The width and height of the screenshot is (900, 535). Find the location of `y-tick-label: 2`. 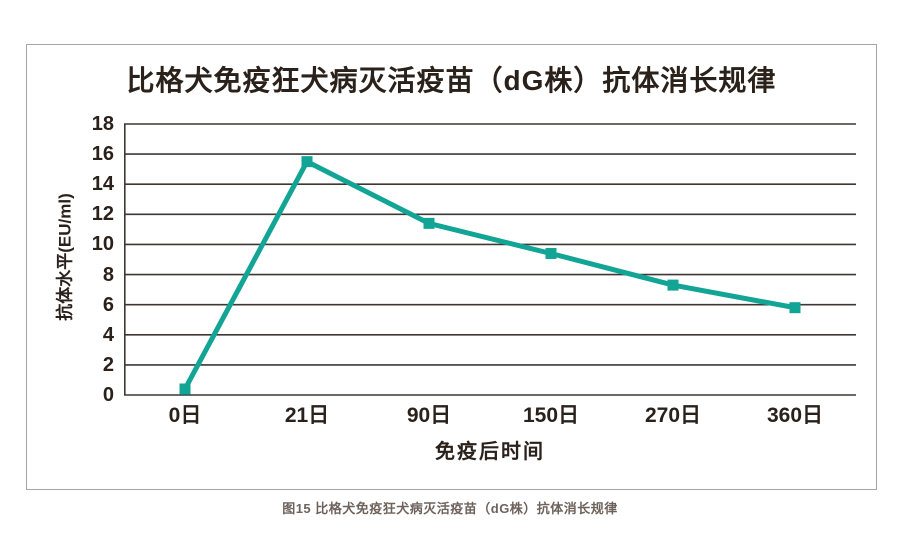

y-tick-label: 2 is located at coordinates (108, 364).